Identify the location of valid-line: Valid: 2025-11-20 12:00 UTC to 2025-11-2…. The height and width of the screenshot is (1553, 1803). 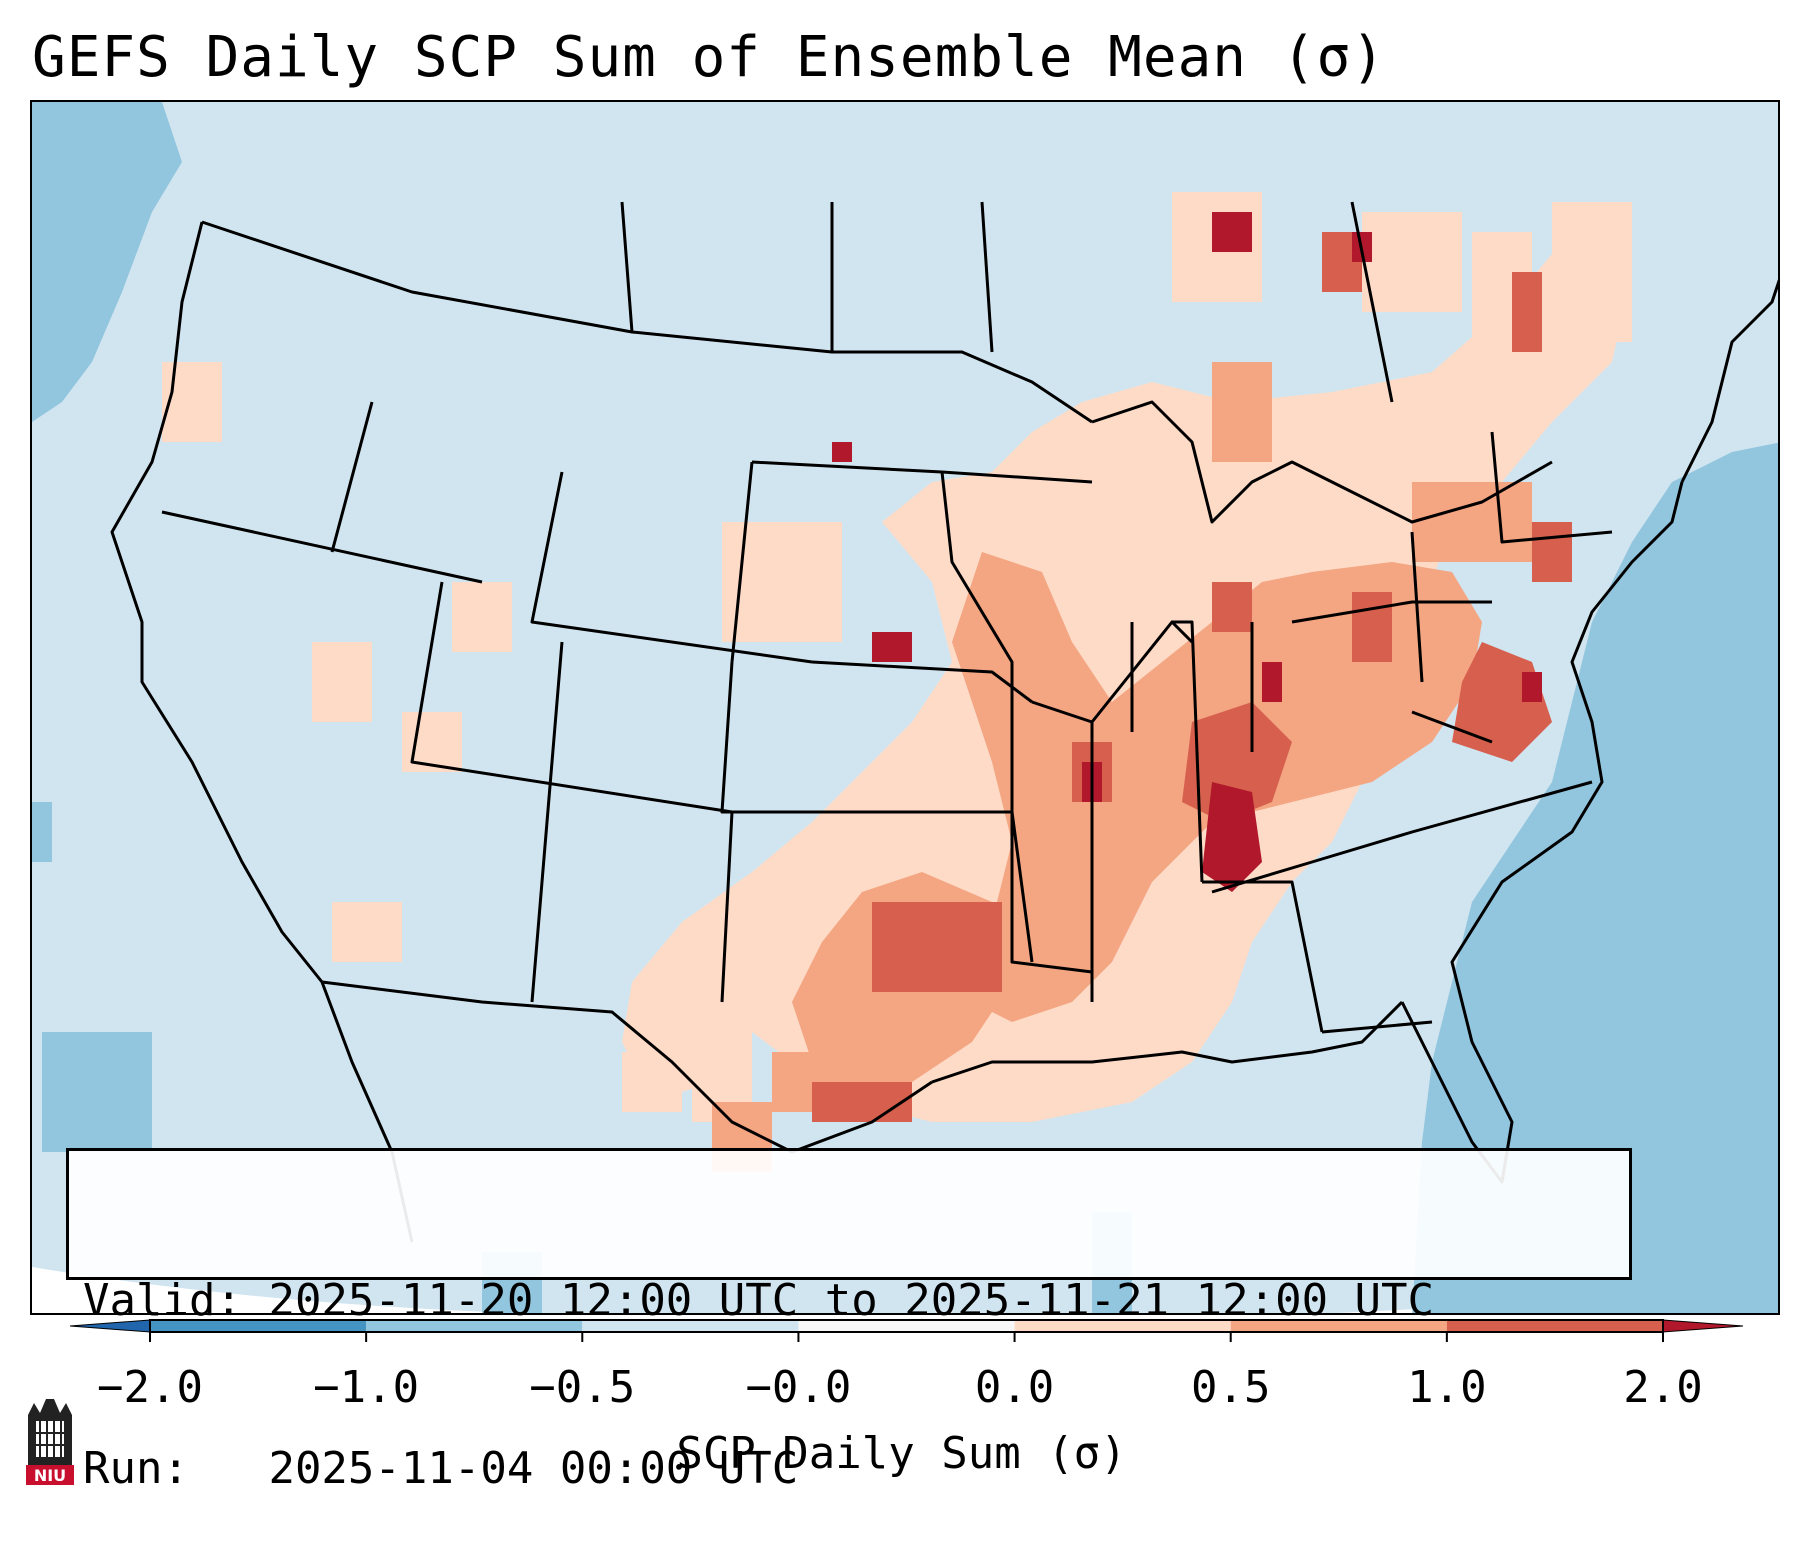
(849, 1301).